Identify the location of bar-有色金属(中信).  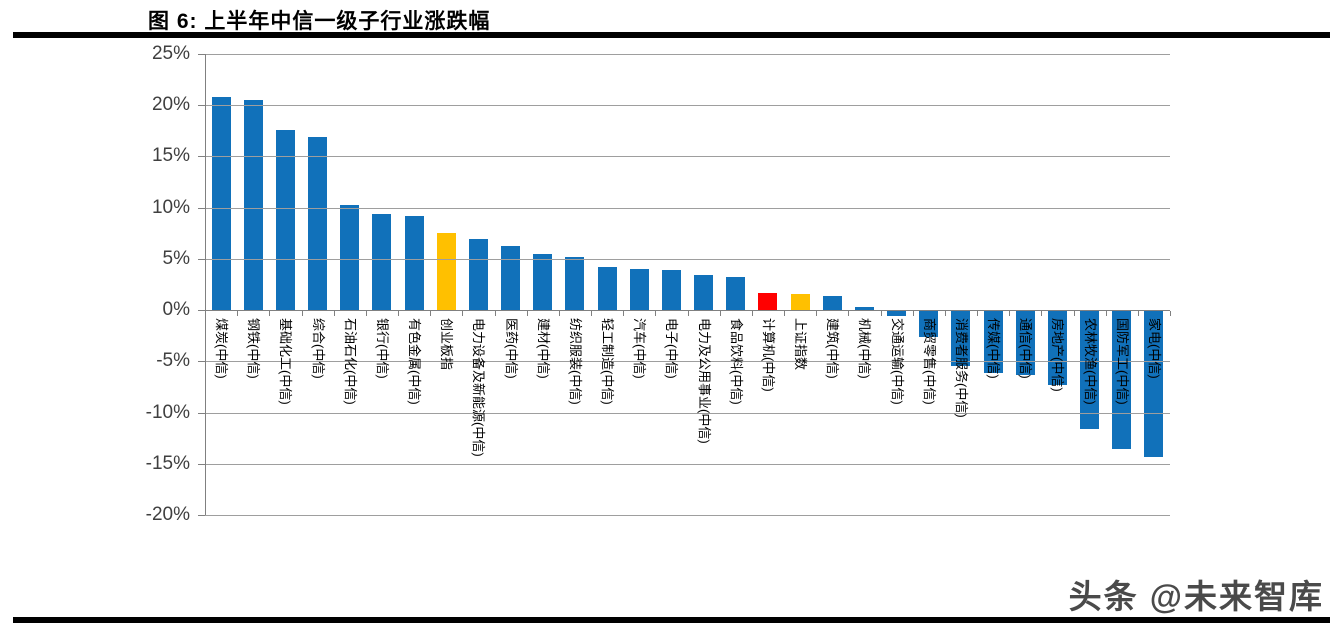
(414, 262).